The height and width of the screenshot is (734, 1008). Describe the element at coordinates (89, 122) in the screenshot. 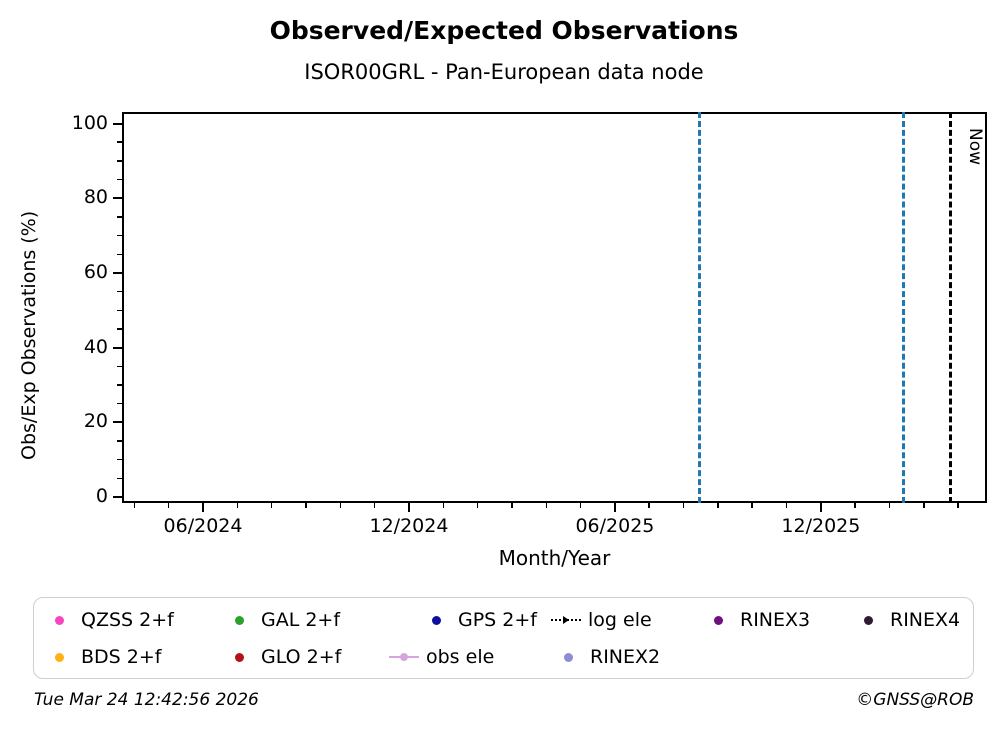

I see `y-tick-label: 100` at that location.